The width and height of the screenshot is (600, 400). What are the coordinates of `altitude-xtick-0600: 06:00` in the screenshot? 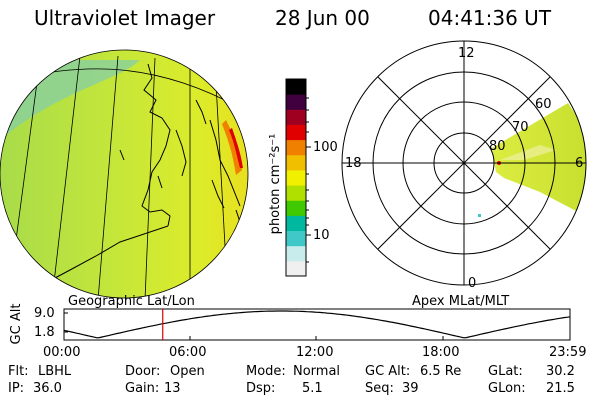 It's located at (188, 352).